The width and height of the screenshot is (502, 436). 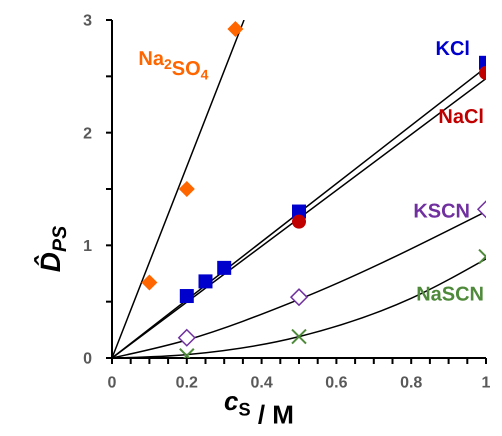 What do you see at coordinates (87, 133) in the screenshot?
I see `y-tick-label: 2` at bounding box center [87, 133].